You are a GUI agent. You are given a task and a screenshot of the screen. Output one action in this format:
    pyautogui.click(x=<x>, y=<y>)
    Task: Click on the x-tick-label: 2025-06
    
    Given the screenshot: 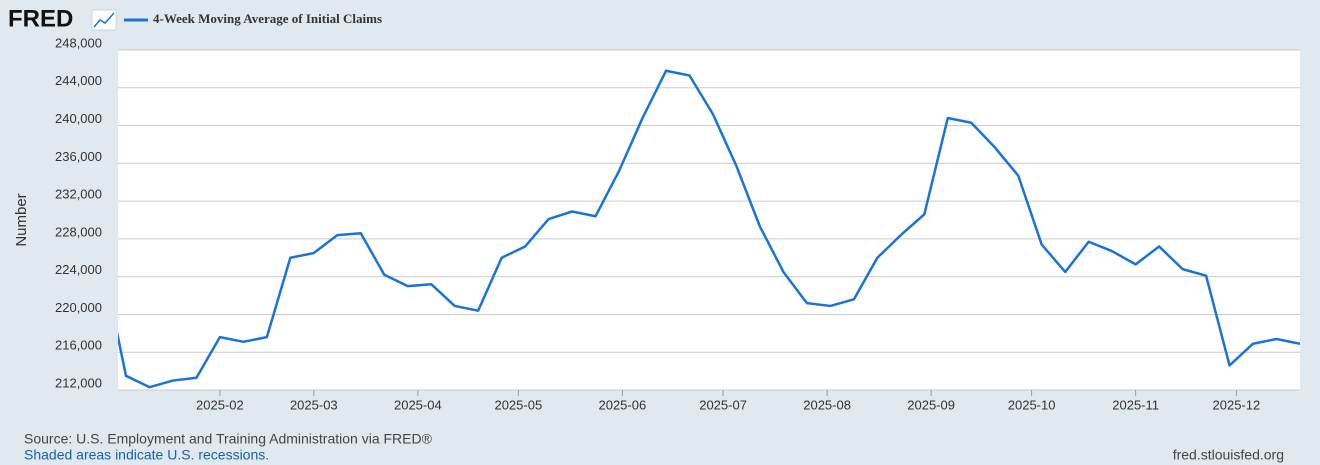 What is the action you would take?
    pyautogui.click(x=622, y=404)
    